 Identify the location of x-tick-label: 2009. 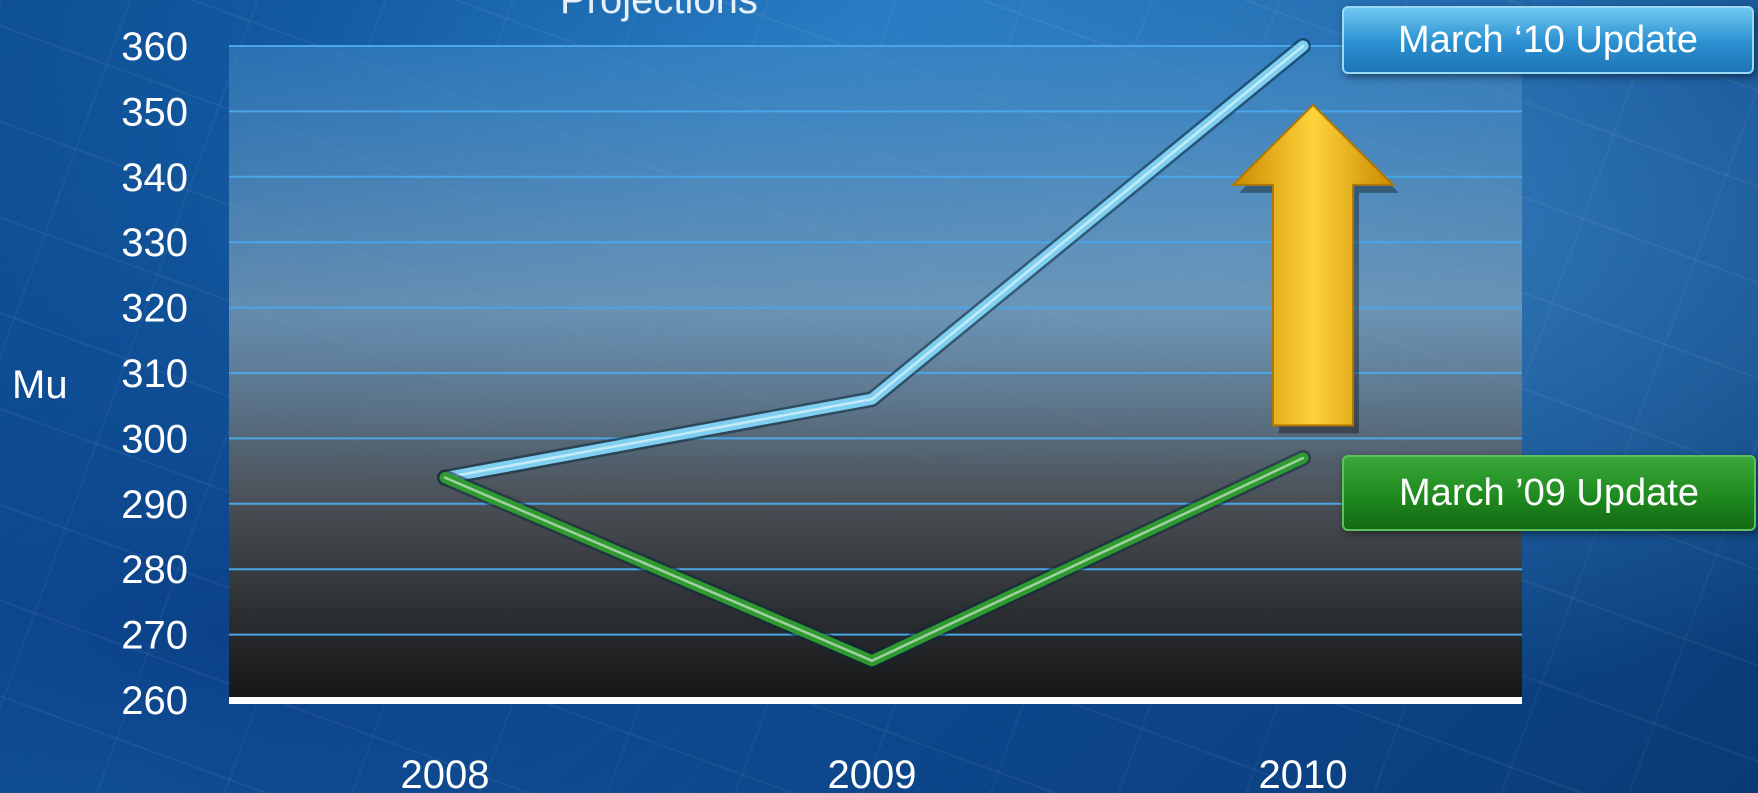
(872, 773).